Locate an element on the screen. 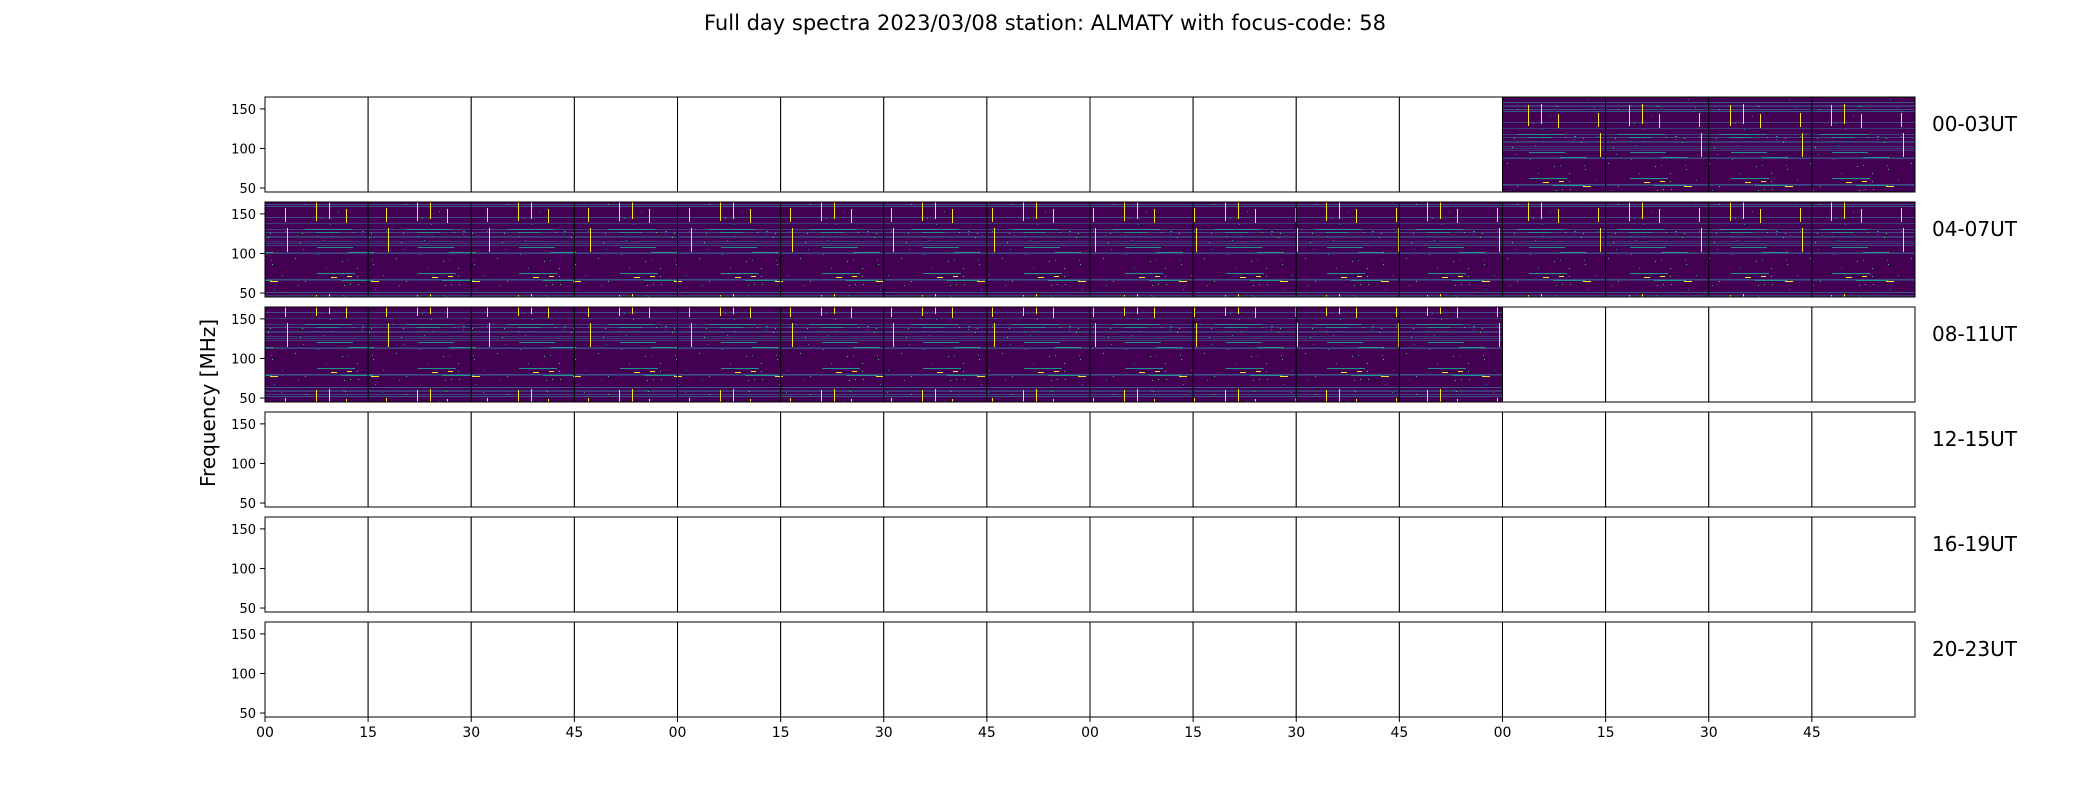 The width and height of the screenshot is (2100, 800). row-time-label: 04-07UT is located at coordinates (1975, 229).